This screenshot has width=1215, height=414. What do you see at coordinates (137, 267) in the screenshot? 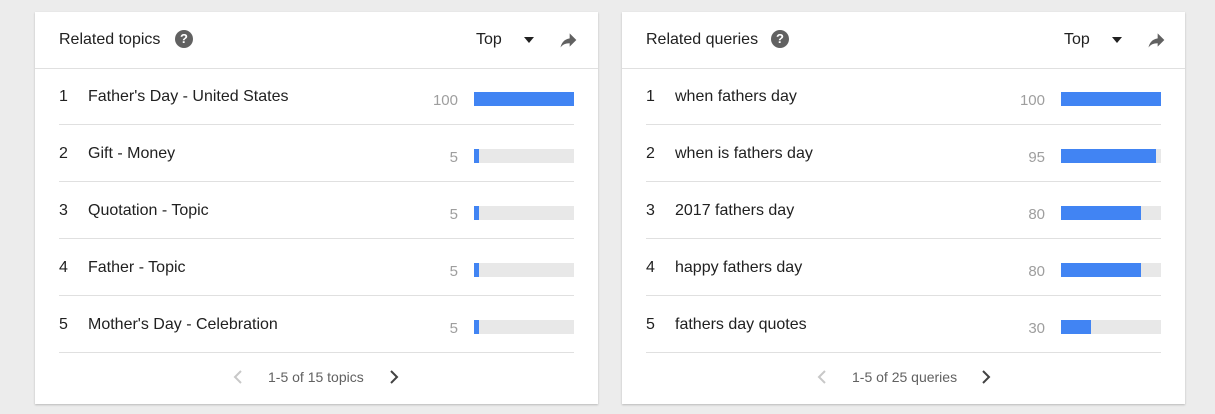
I see `topic-label: Father - Topic` at bounding box center [137, 267].